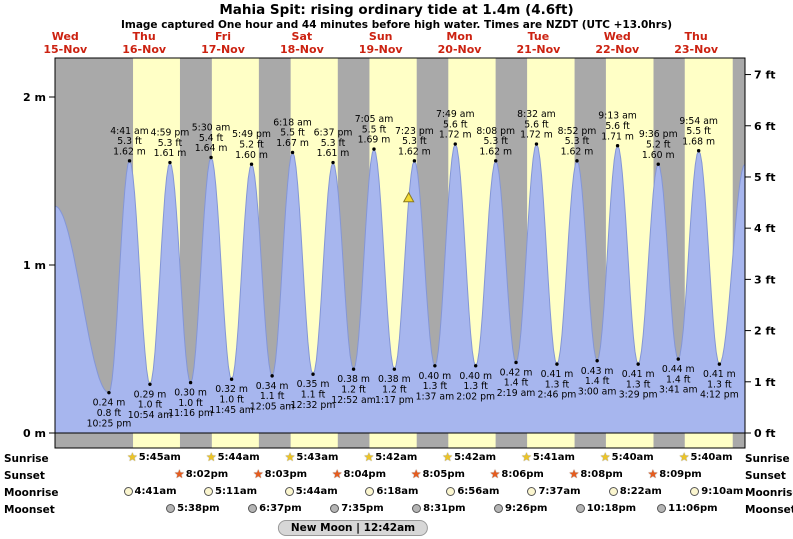 This screenshot has height=539, width=793. What do you see at coordinates (678, 380) in the screenshot?
I see `low-tide-label: 0.44 m 1.4 ft 3:41 am` at bounding box center [678, 380].